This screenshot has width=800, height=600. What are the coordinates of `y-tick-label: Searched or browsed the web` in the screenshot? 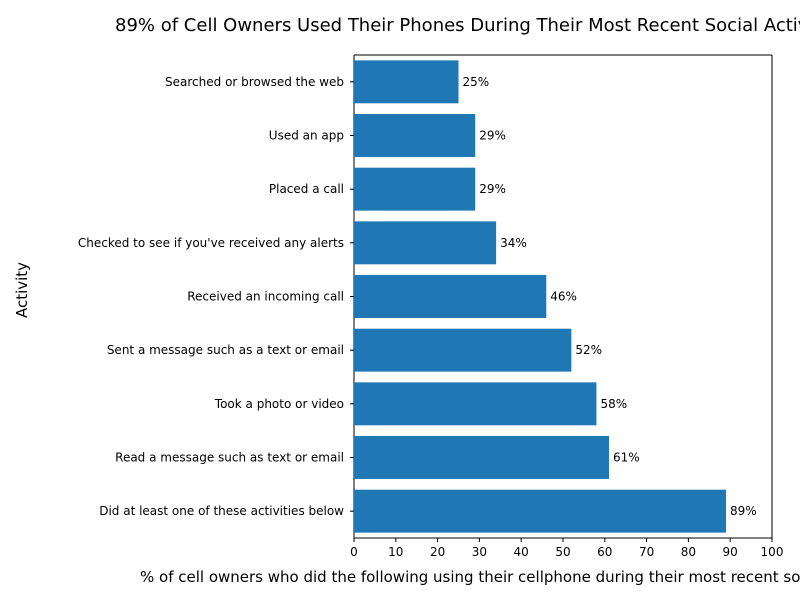 It's located at (254, 82).